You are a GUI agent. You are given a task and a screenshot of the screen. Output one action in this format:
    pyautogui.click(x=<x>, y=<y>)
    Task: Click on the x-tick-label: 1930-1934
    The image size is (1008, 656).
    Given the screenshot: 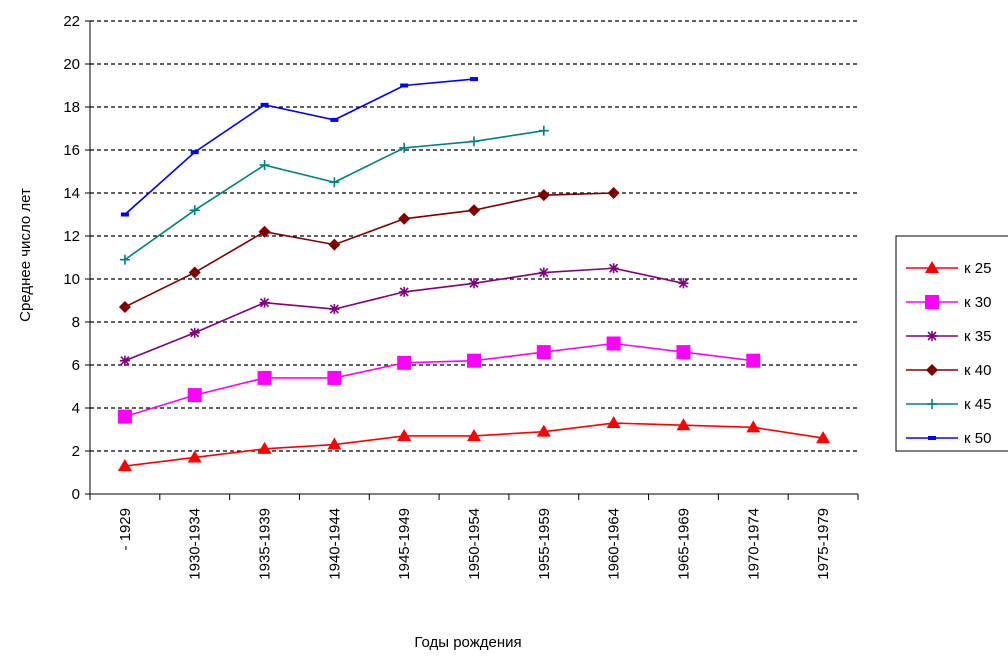 What is the action you would take?
    pyautogui.click(x=195, y=544)
    